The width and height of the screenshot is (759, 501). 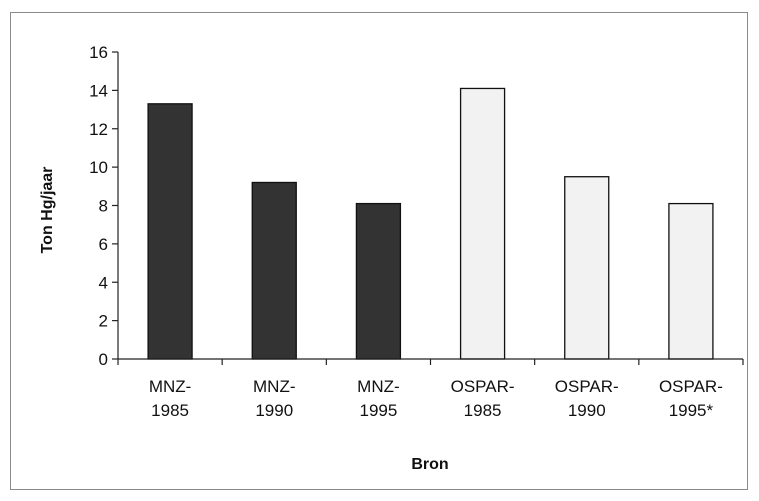 What do you see at coordinates (98, 167) in the screenshot?
I see `y-tick-label: 10` at bounding box center [98, 167].